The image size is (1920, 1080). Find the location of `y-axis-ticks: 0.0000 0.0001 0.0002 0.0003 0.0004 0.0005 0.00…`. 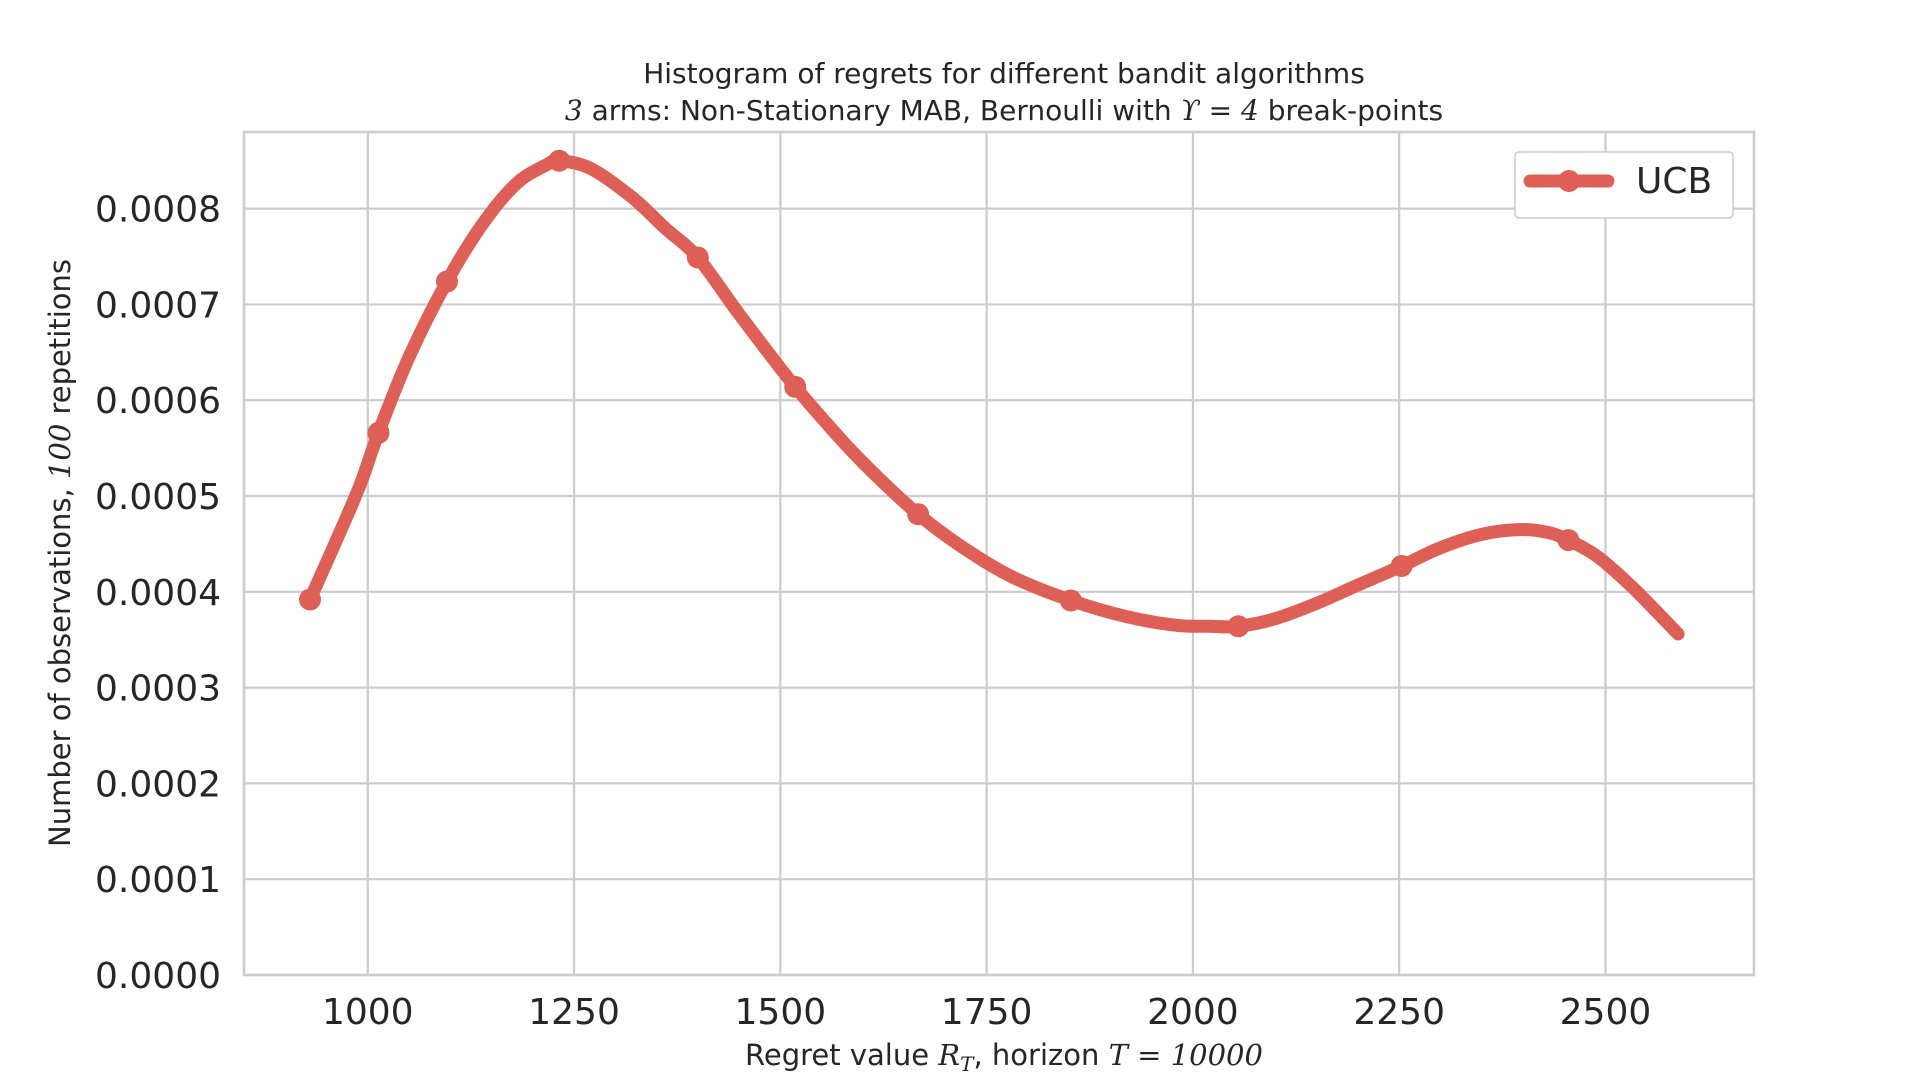

y-axis-ticks: 0.0000 0.0001 0.0002 0.0003 0.0004 0.0005 0.00… is located at coordinates (158, 593).